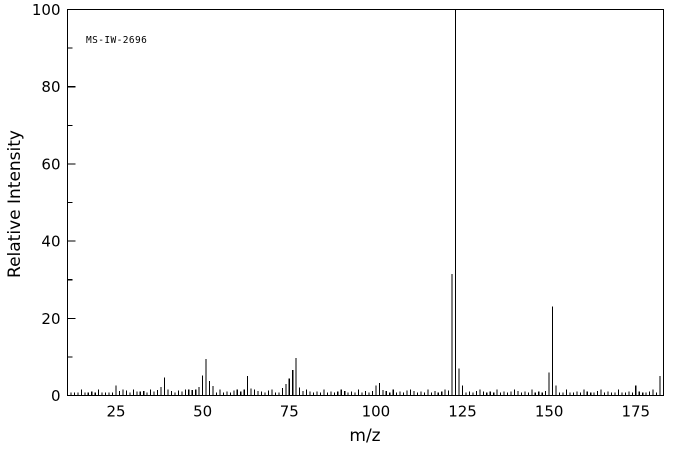 The height and width of the screenshot is (455, 676). What do you see at coordinates (115, 412) in the screenshot?
I see `x-tick-label: 25` at bounding box center [115, 412].